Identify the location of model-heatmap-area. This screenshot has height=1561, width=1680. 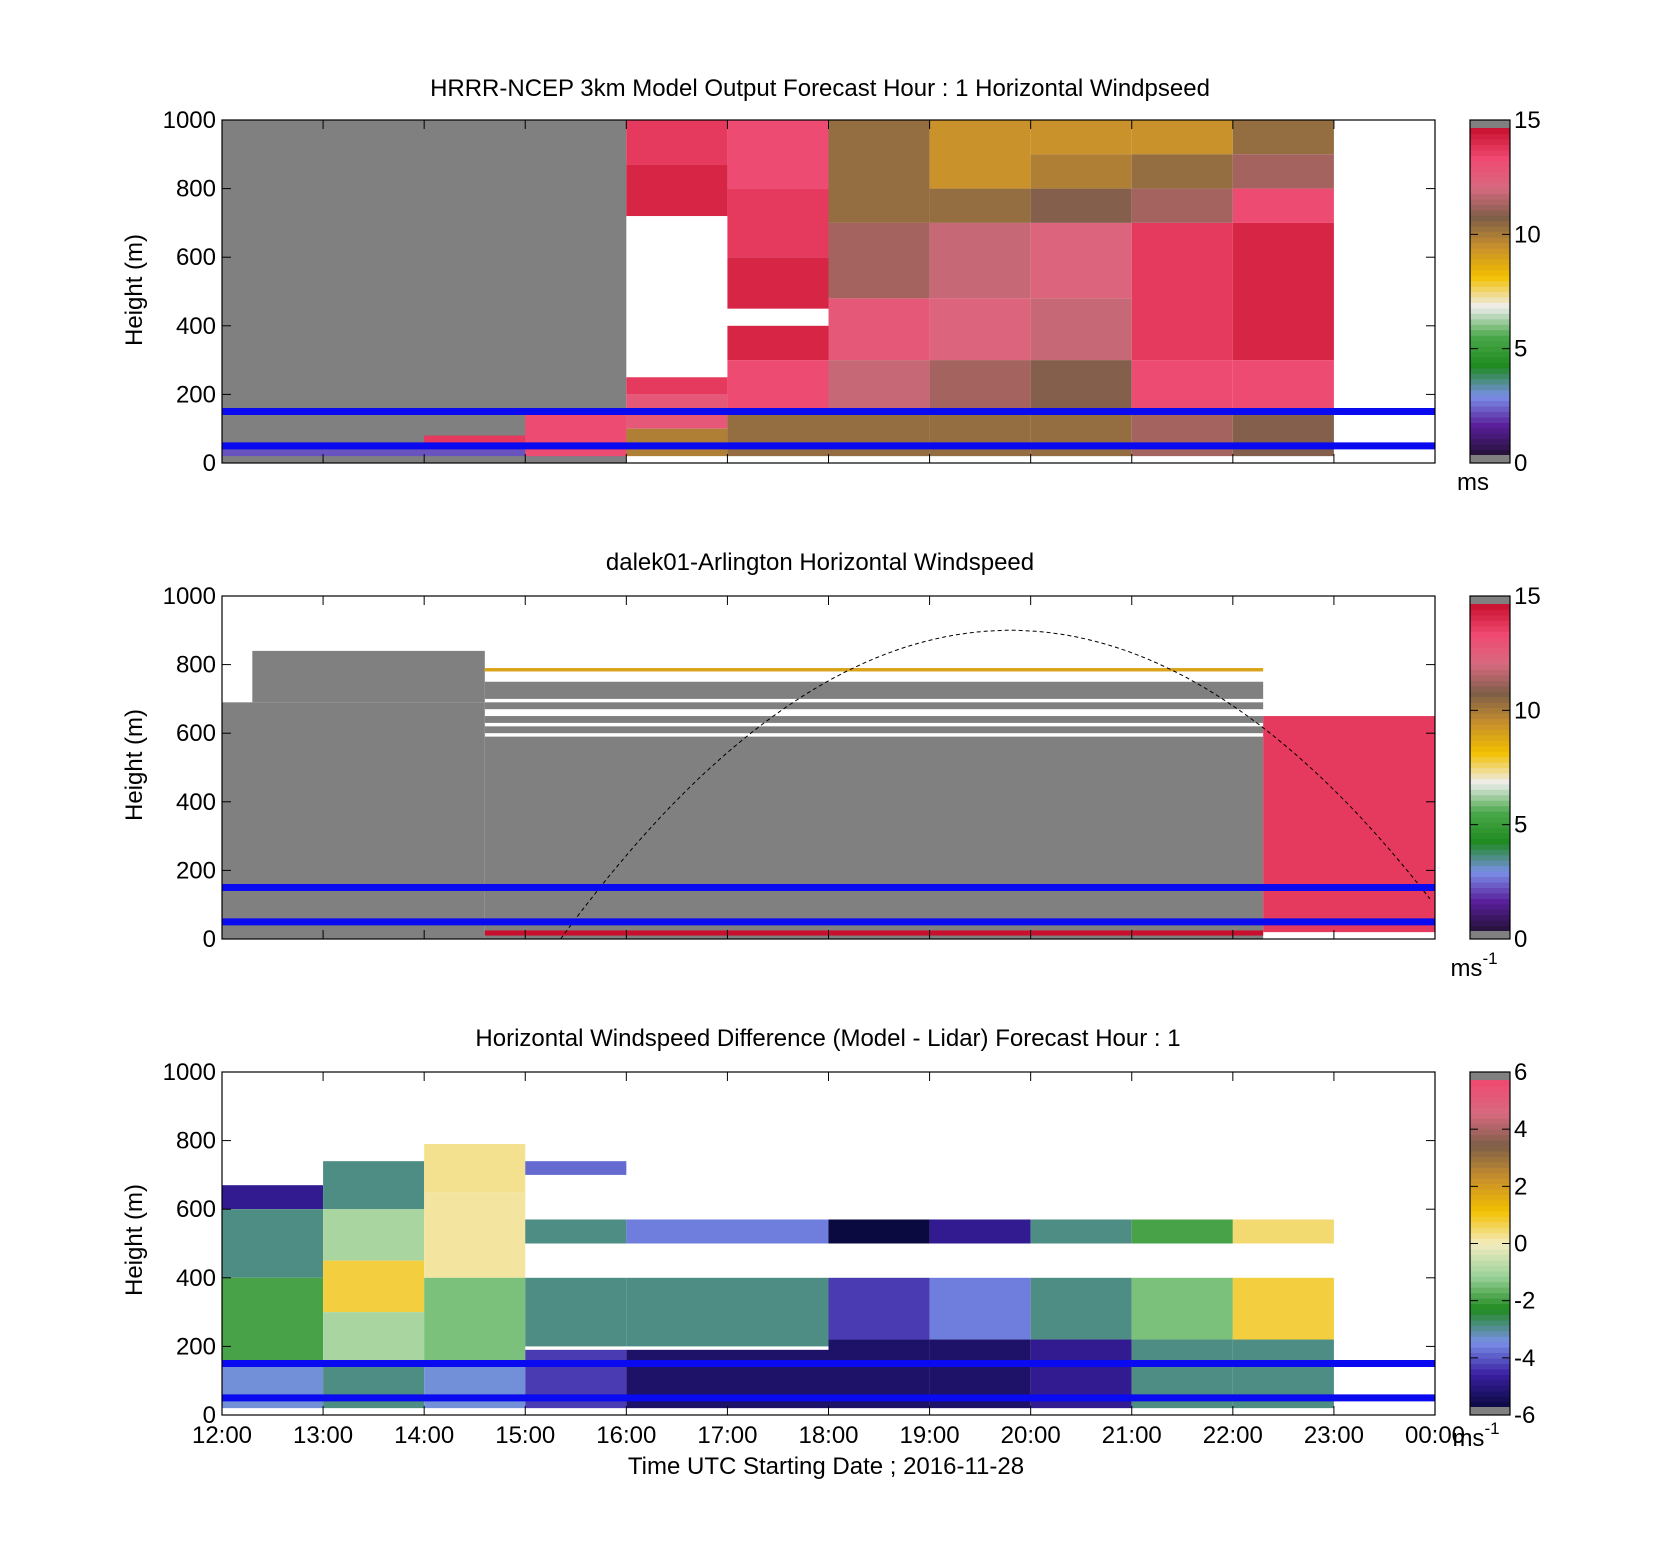
(778, 291).